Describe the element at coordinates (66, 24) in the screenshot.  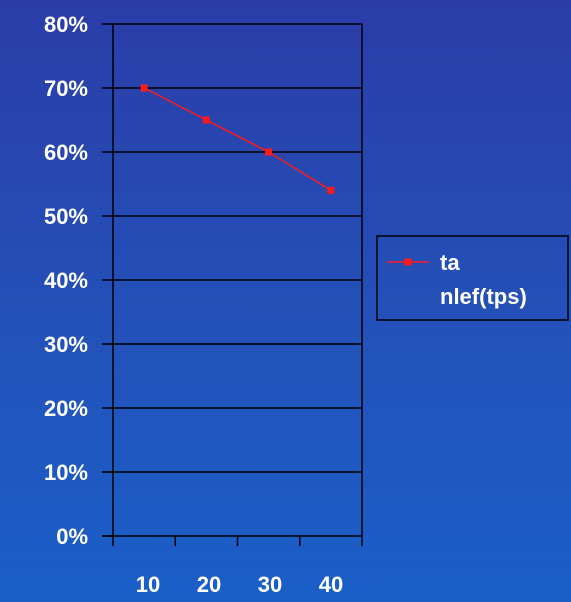
I see `y-tick-label: 80%` at that location.